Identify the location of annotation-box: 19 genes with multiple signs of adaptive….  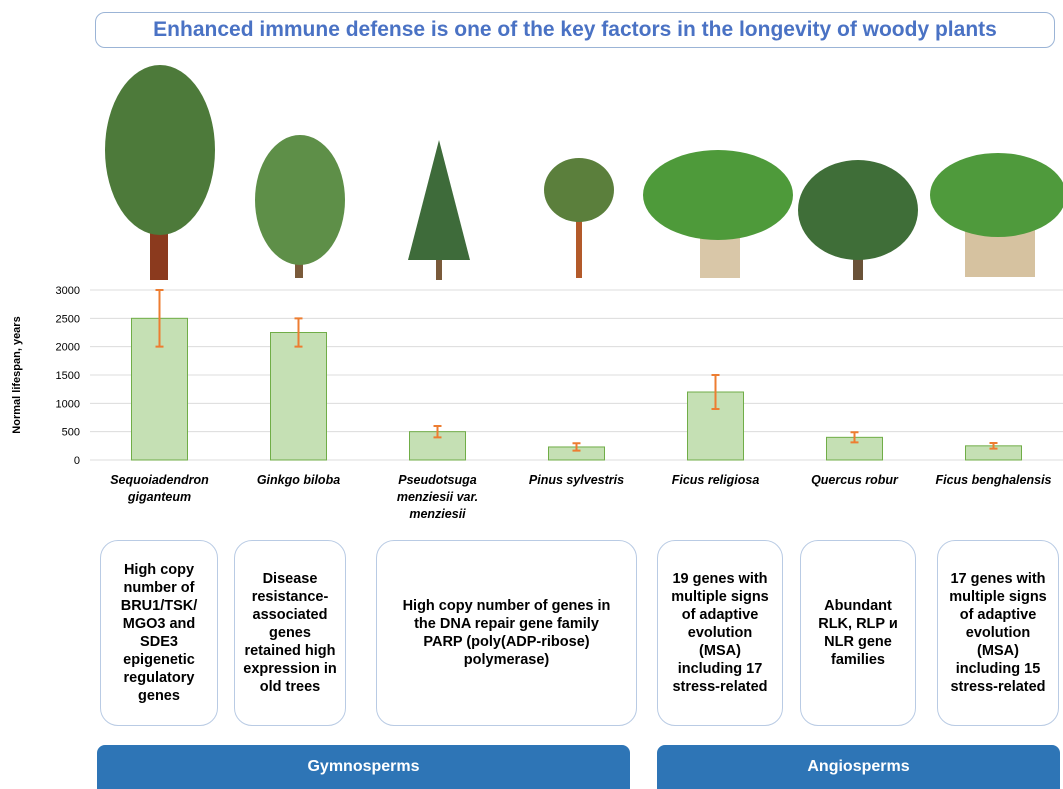
(720, 633).